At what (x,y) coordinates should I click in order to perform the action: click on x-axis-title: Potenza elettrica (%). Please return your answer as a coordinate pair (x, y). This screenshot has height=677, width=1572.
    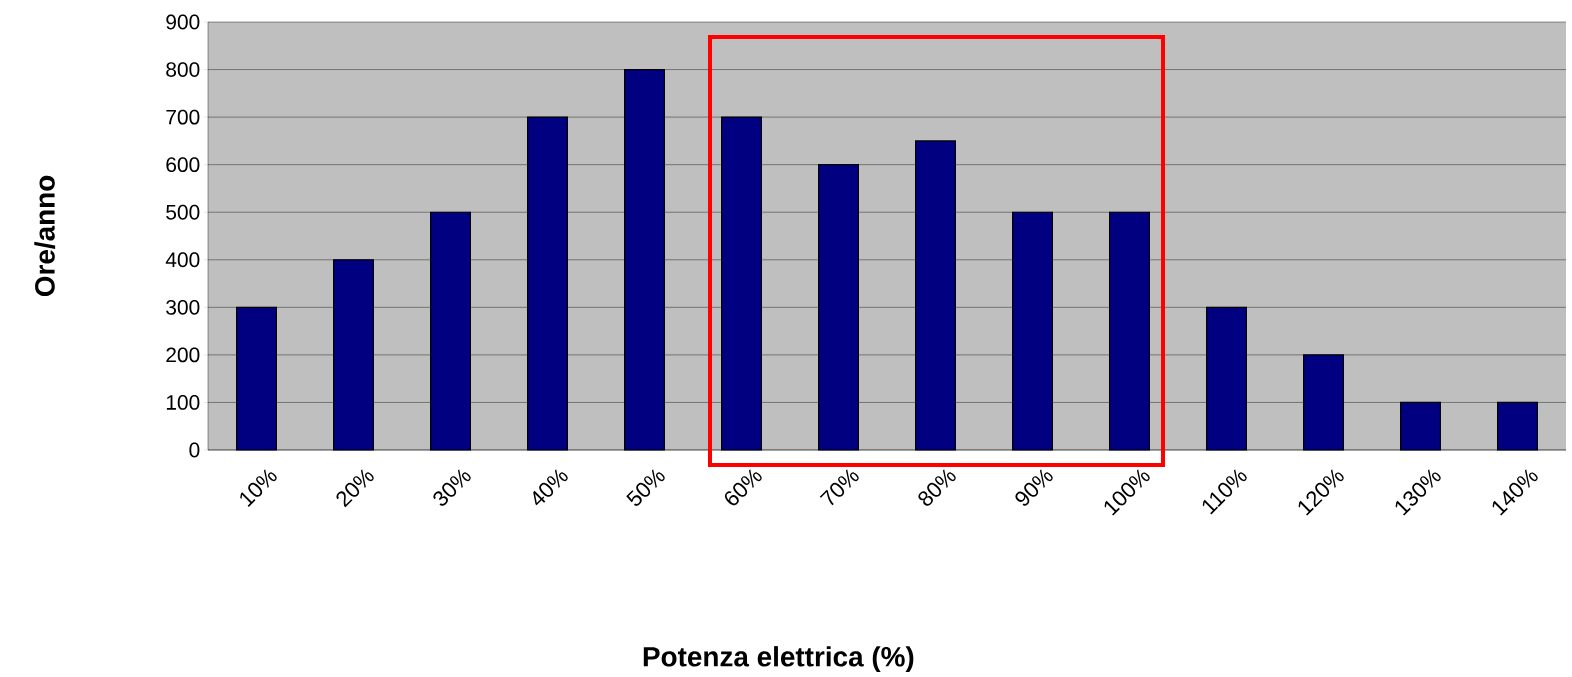
    Looking at the image, I should click on (778, 659).